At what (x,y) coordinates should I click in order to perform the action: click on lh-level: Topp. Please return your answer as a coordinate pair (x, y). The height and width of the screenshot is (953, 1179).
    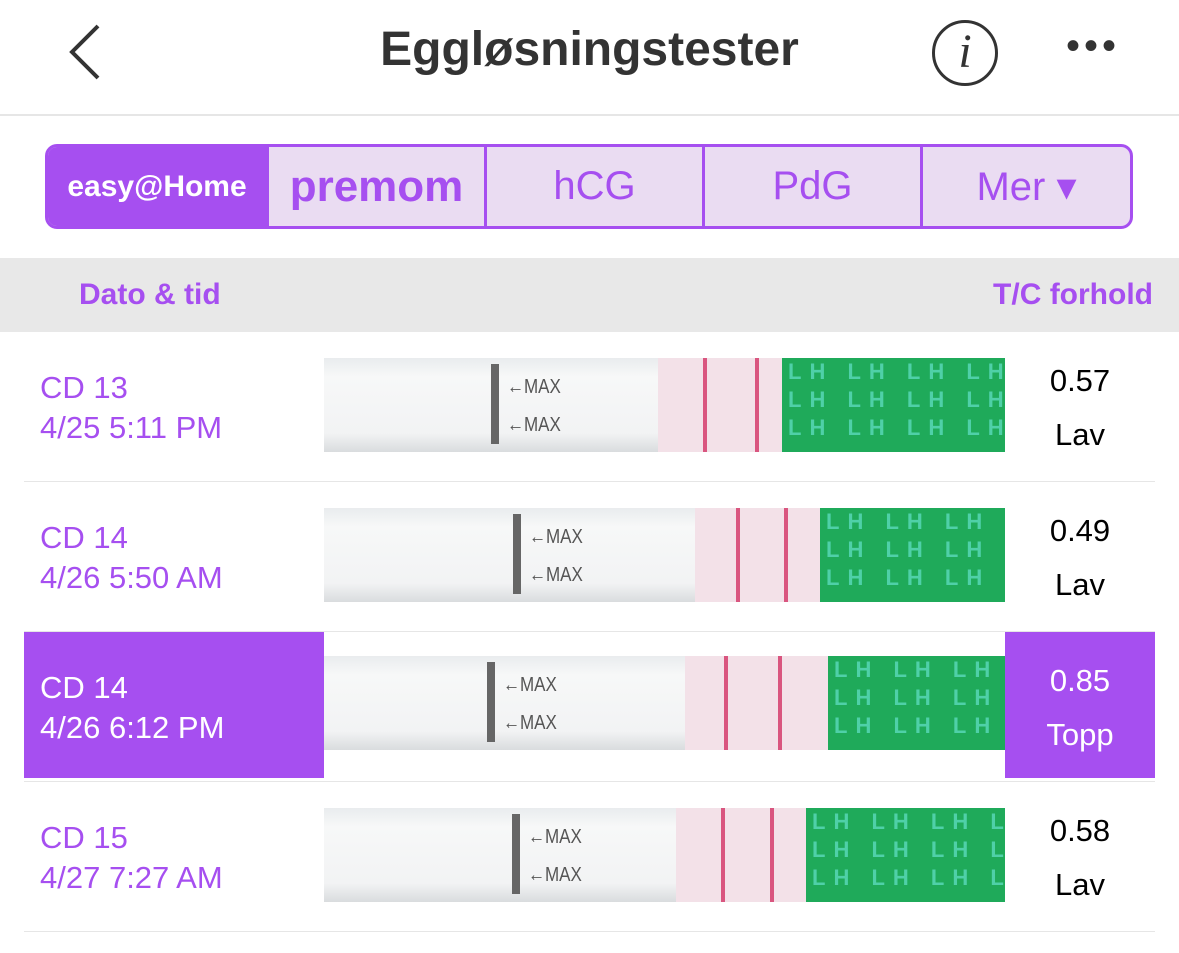
    Looking at the image, I should click on (1080, 734).